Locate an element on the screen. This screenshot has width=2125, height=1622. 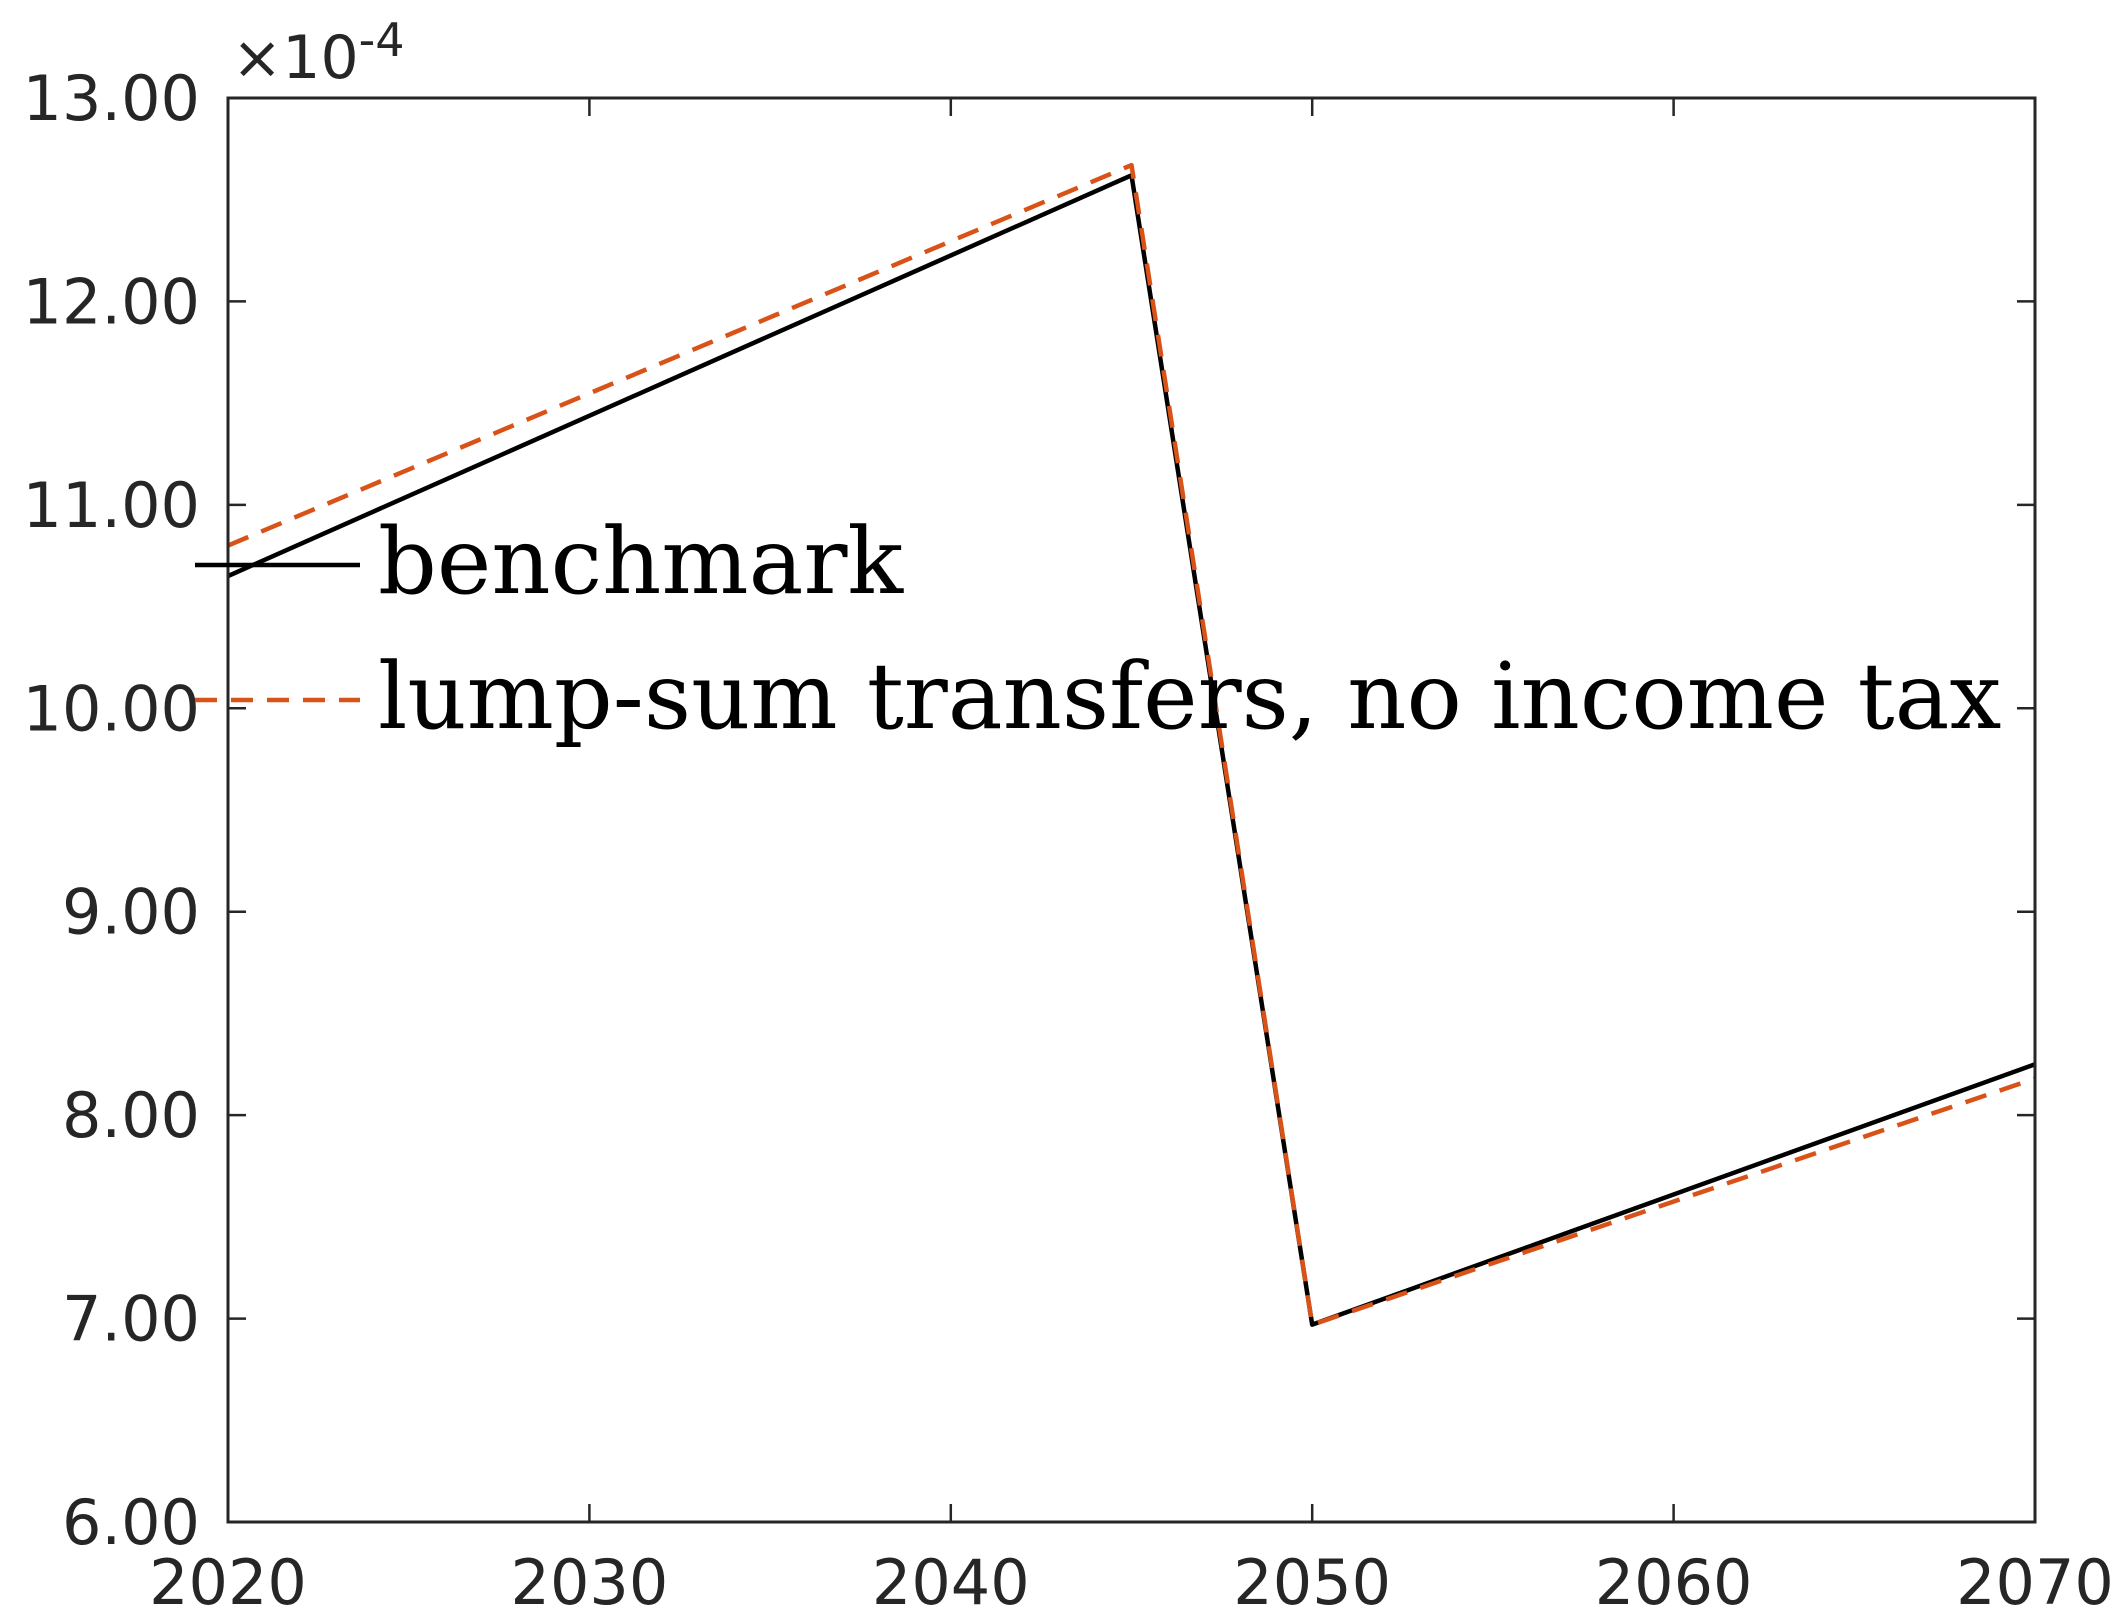
y-tick-label: 9.00 is located at coordinates (131, 912).